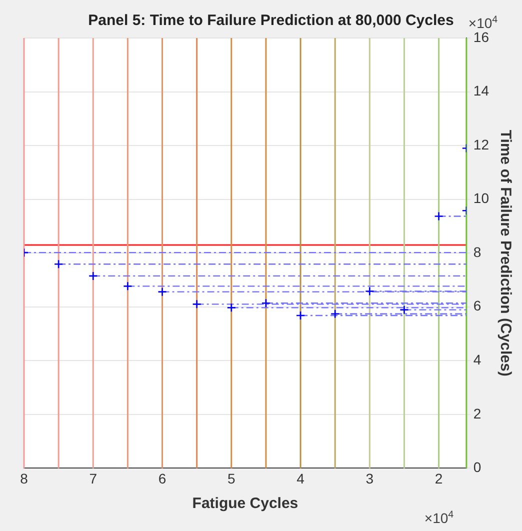 The width and height of the screenshot is (522, 531). What do you see at coordinates (93, 478) in the screenshot?
I see `x-tick-label: 7` at bounding box center [93, 478].